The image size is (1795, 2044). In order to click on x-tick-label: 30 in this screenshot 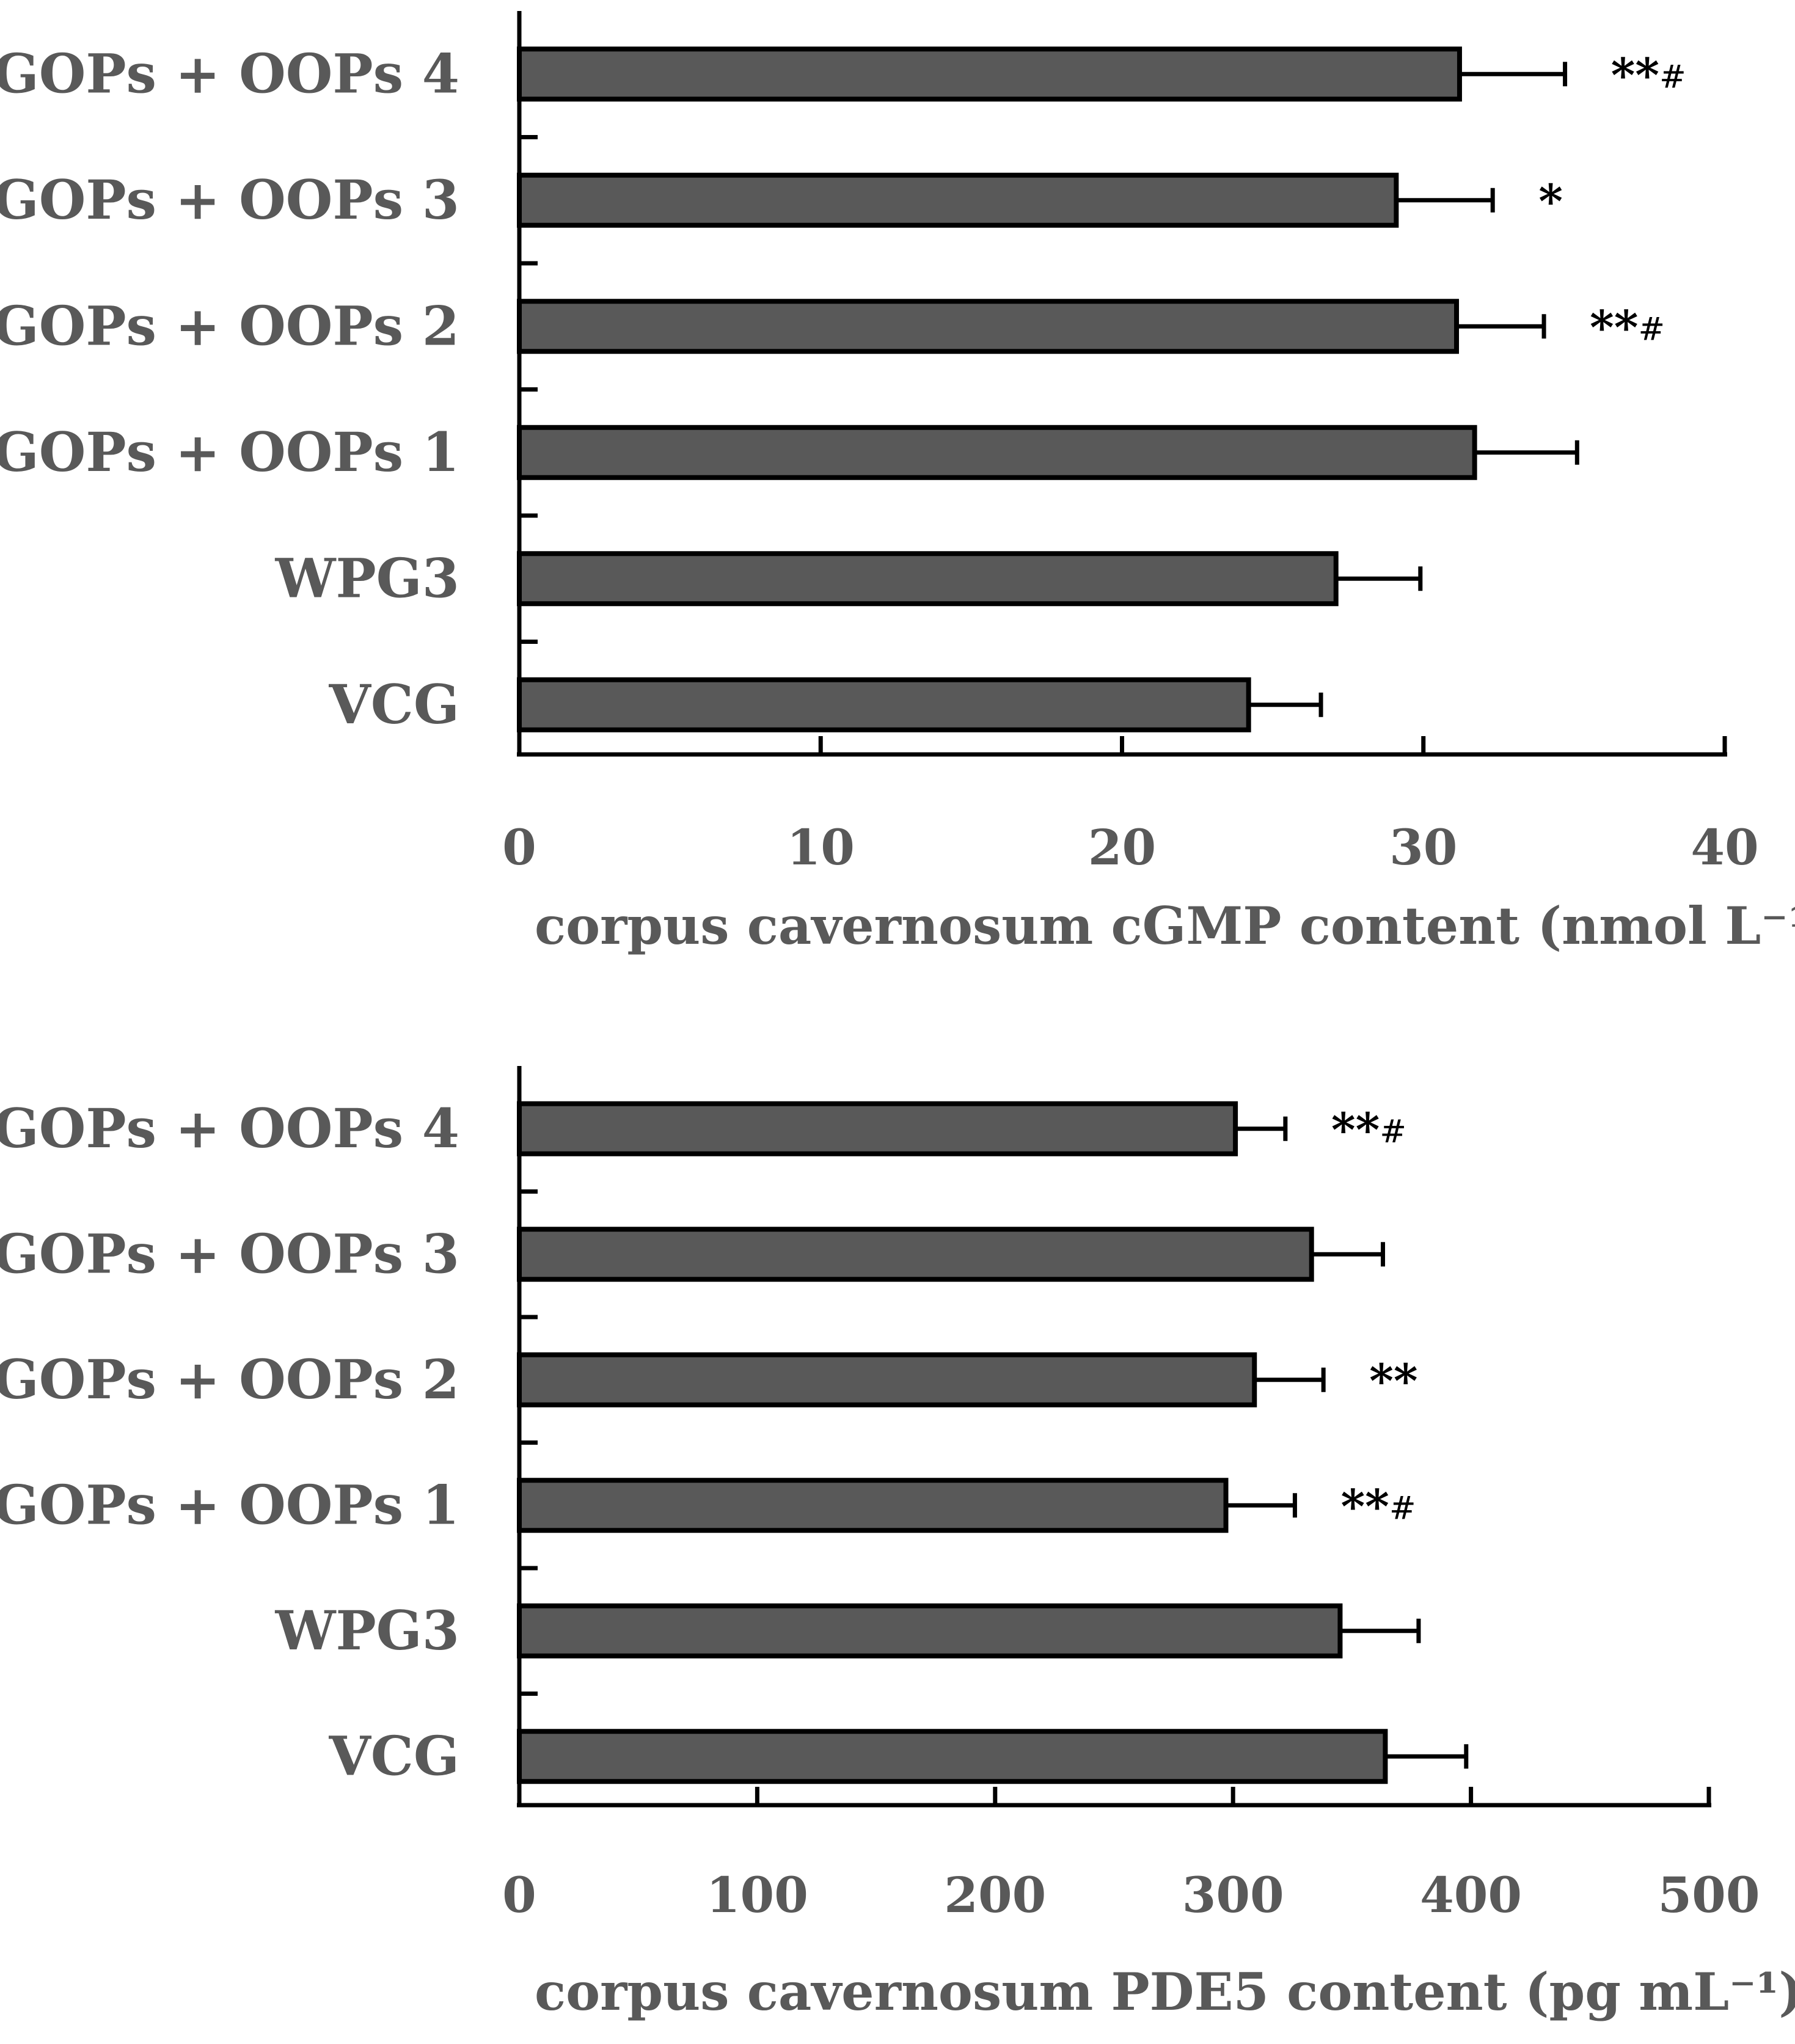, I will do `click(1423, 848)`.